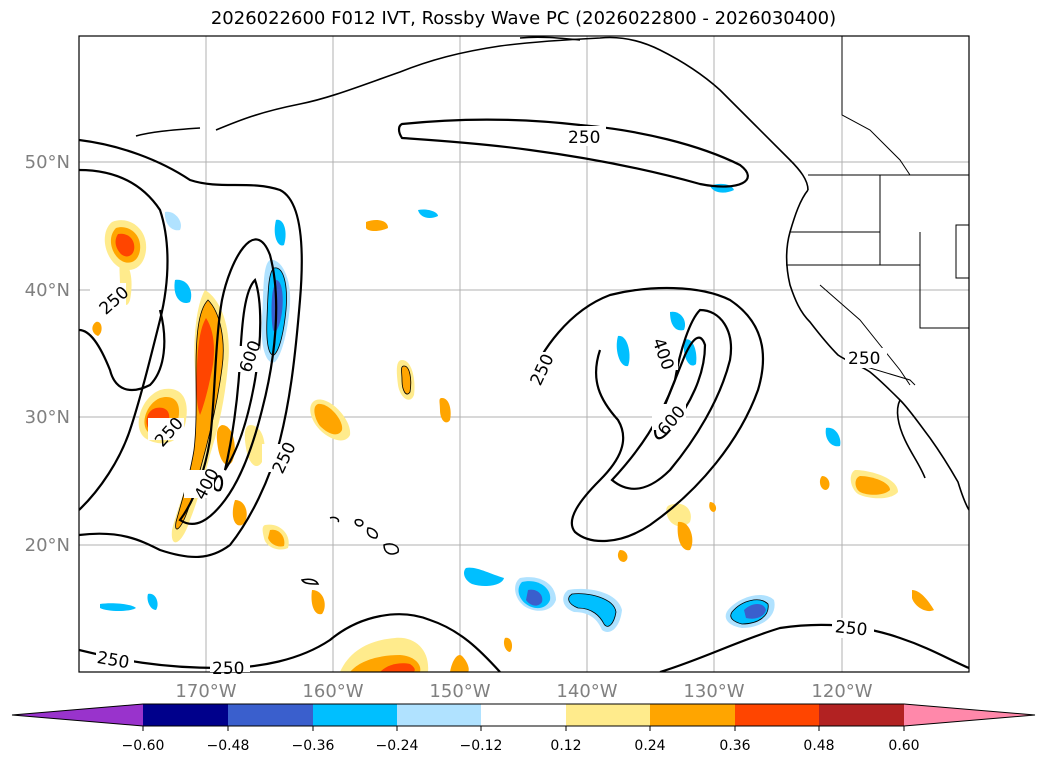 The width and height of the screenshot is (1047, 765). What do you see at coordinates (649, 746) in the screenshot?
I see `colorbar-tick-label: 0.24` at bounding box center [649, 746].